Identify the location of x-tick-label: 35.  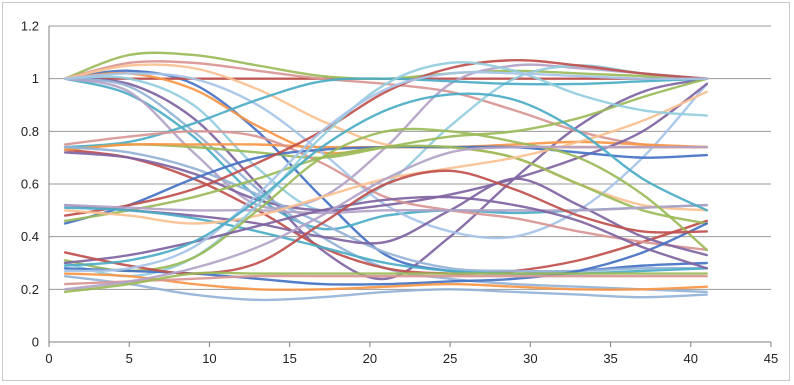
(610, 358).